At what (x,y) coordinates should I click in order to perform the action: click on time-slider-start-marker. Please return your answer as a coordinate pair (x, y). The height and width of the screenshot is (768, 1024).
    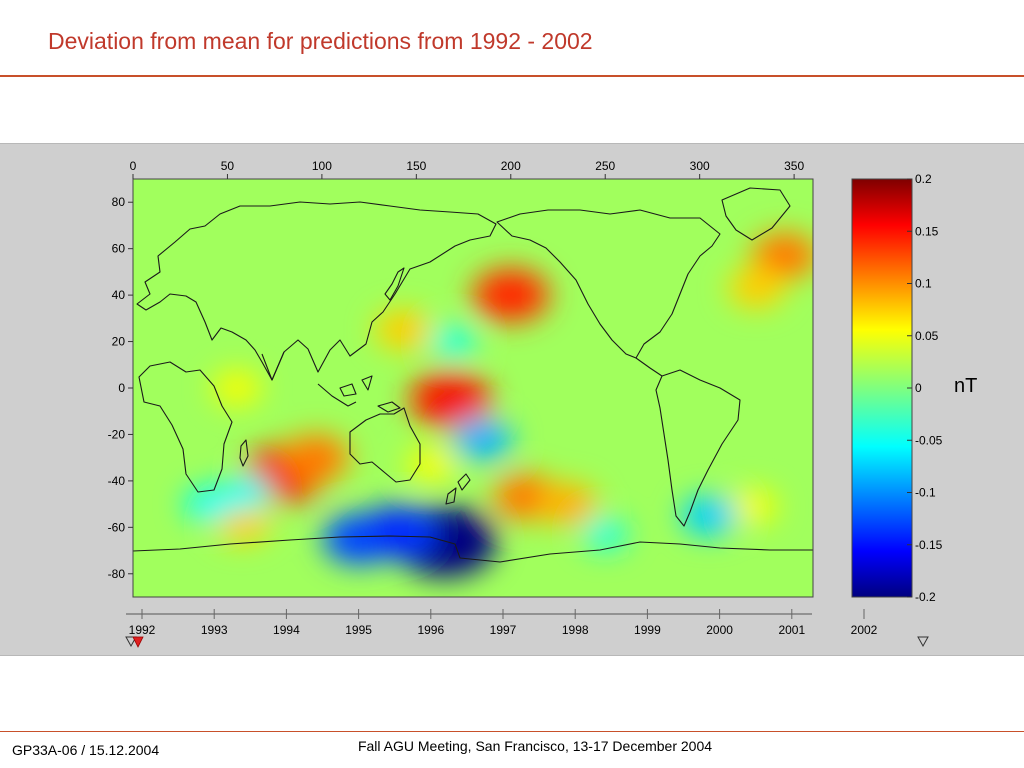
    Looking at the image, I should click on (131, 642).